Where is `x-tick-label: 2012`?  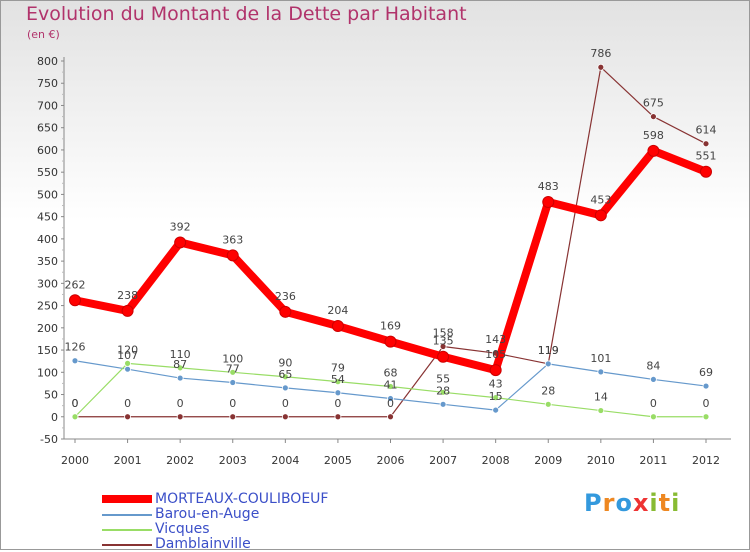
x-tick-label: 2012 is located at coordinates (706, 460).